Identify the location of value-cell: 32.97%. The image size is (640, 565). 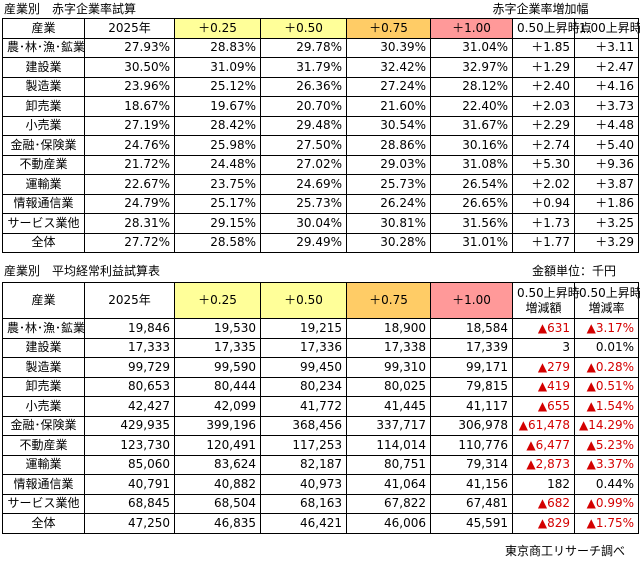
(471, 67).